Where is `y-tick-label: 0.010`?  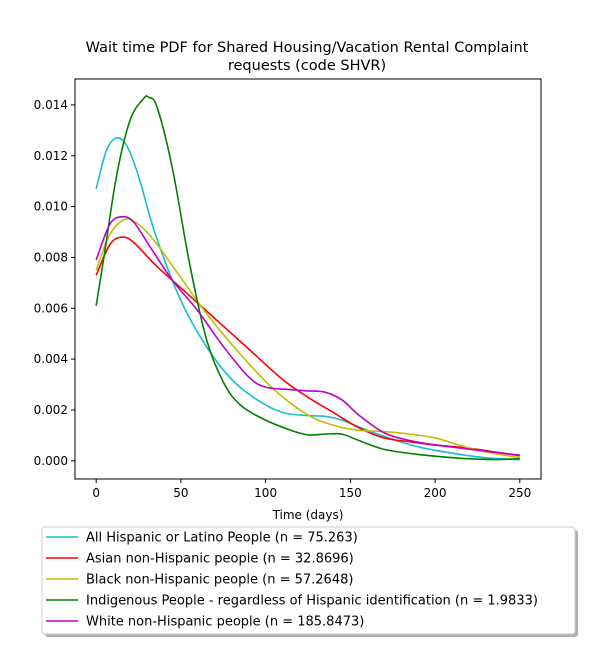
y-tick-label: 0.010 is located at coordinates (51, 207).